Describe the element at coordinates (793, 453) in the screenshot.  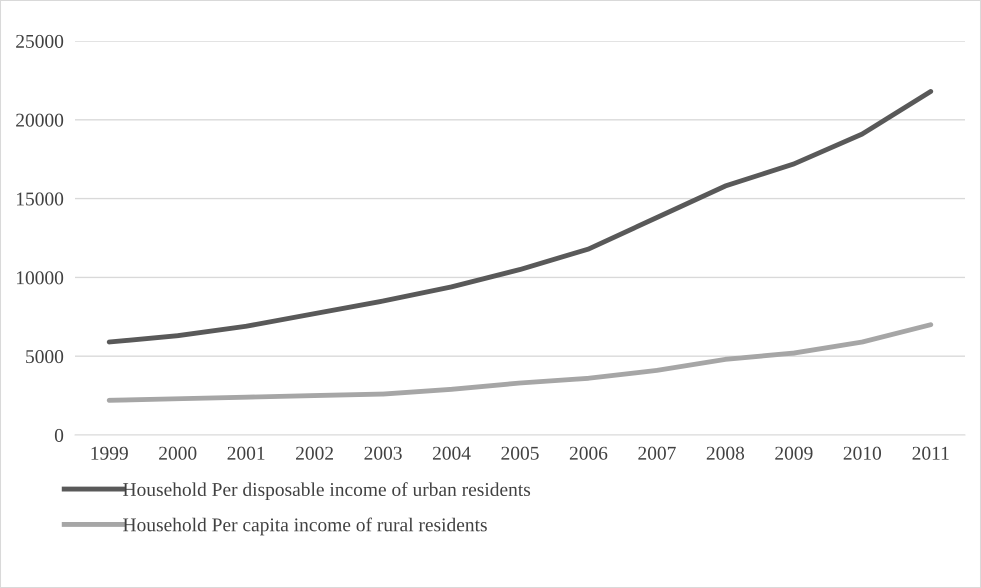
I see `x-tick-label: 2009` at that location.